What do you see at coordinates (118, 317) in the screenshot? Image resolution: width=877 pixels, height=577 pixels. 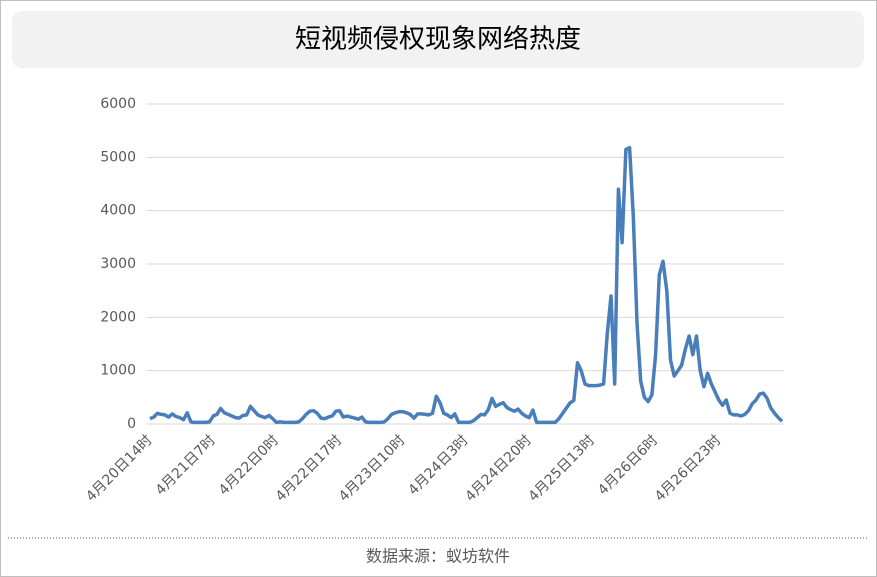 I see `y-tick-label: 2000` at bounding box center [118, 317].